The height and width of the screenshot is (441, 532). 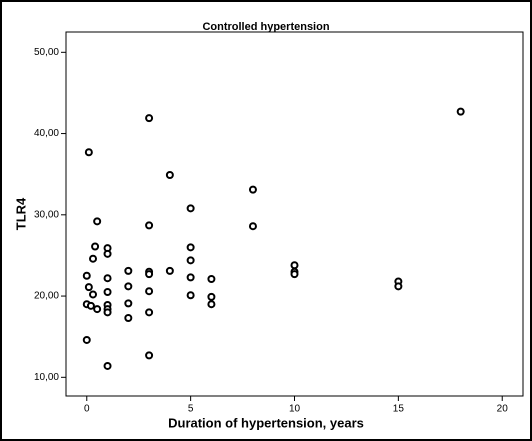 I want to click on x-tick-label: 10, so click(x=295, y=409).